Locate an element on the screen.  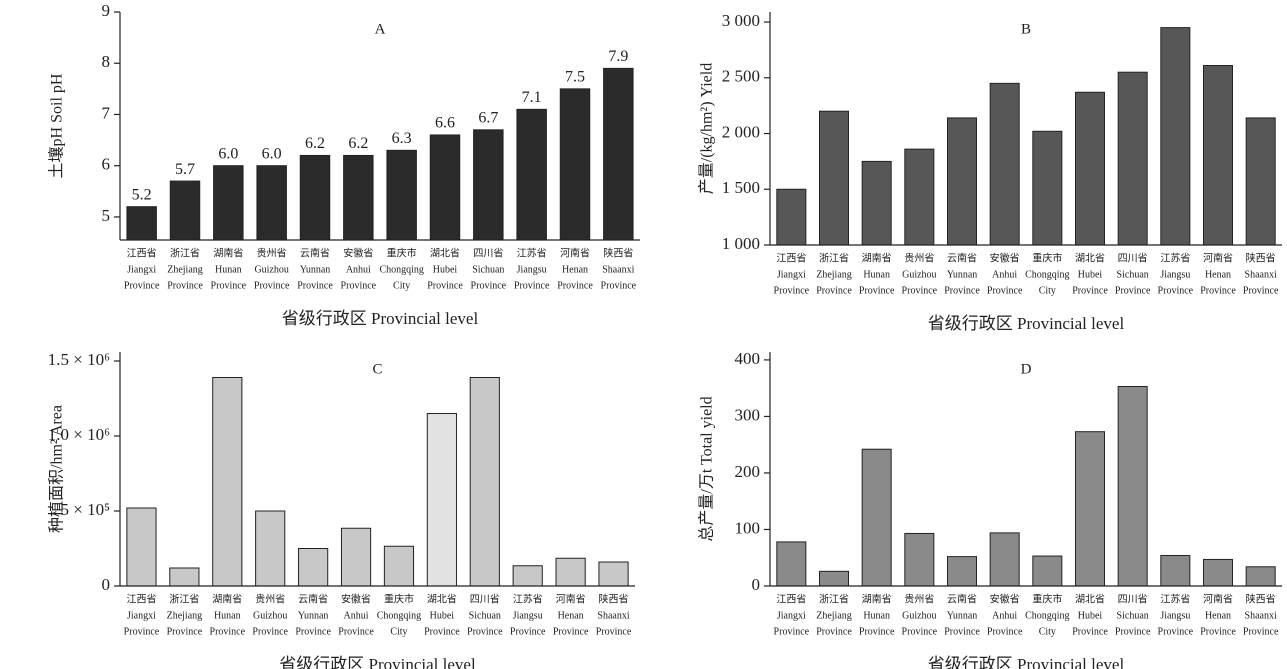
y-tick-label: 0 is located at coordinates (756, 584).